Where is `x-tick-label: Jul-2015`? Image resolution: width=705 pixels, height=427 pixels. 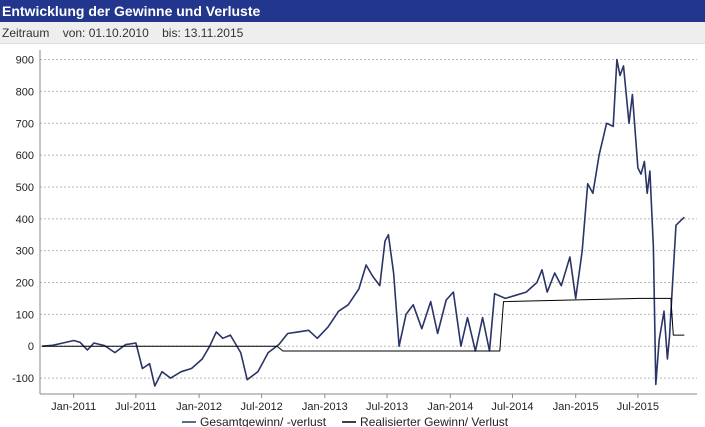 x-tick-label: Jul-2015 is located at coordinates (638, 407).